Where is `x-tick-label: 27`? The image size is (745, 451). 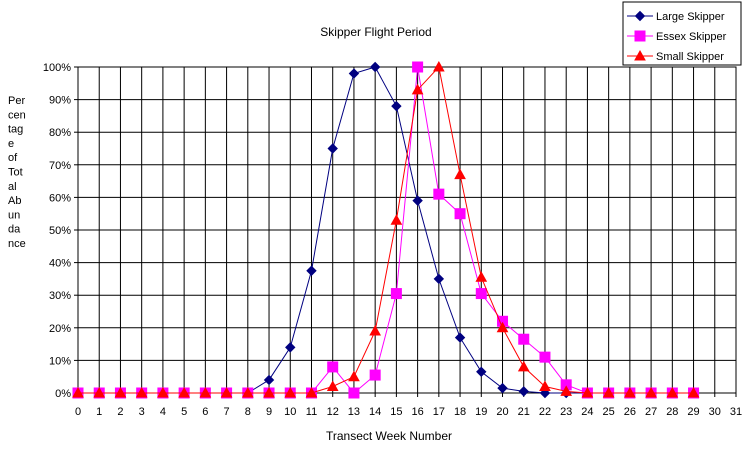
x-tick-label: 27 is located at coordinates (651, 412).